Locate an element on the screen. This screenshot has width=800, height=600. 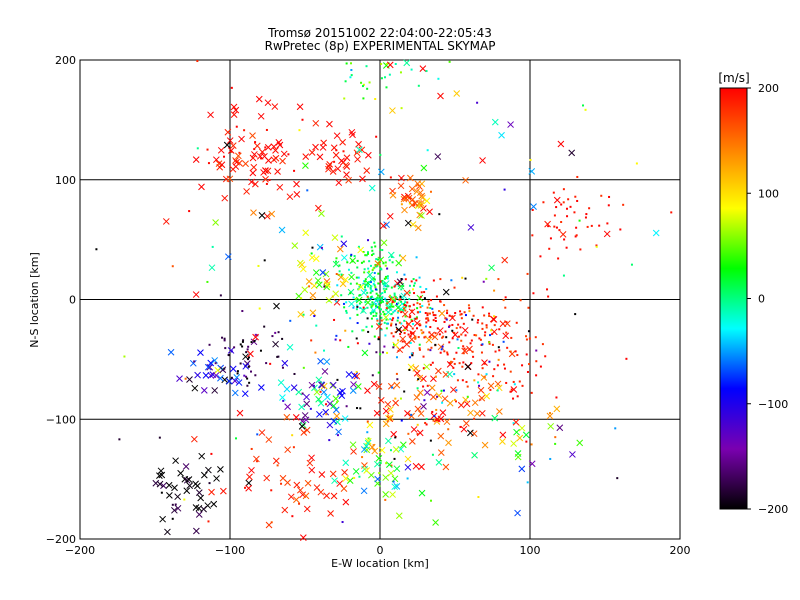
y-tick-label: 200 is located at coordinates (65, 60).